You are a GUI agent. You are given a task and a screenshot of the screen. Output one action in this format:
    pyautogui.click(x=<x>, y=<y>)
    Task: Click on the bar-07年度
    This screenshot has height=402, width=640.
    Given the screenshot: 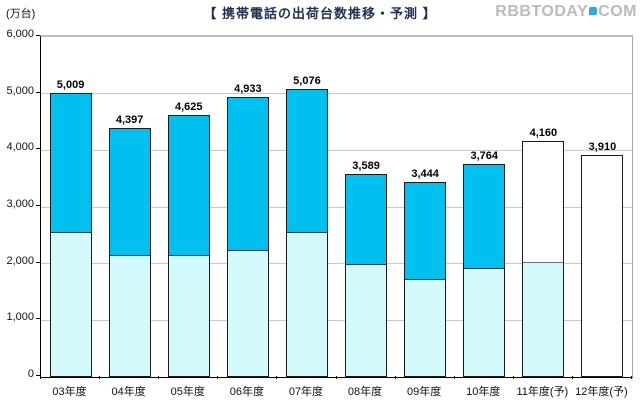 What is the action you would take?
    pyautogui.click(x=306, y=233)
    